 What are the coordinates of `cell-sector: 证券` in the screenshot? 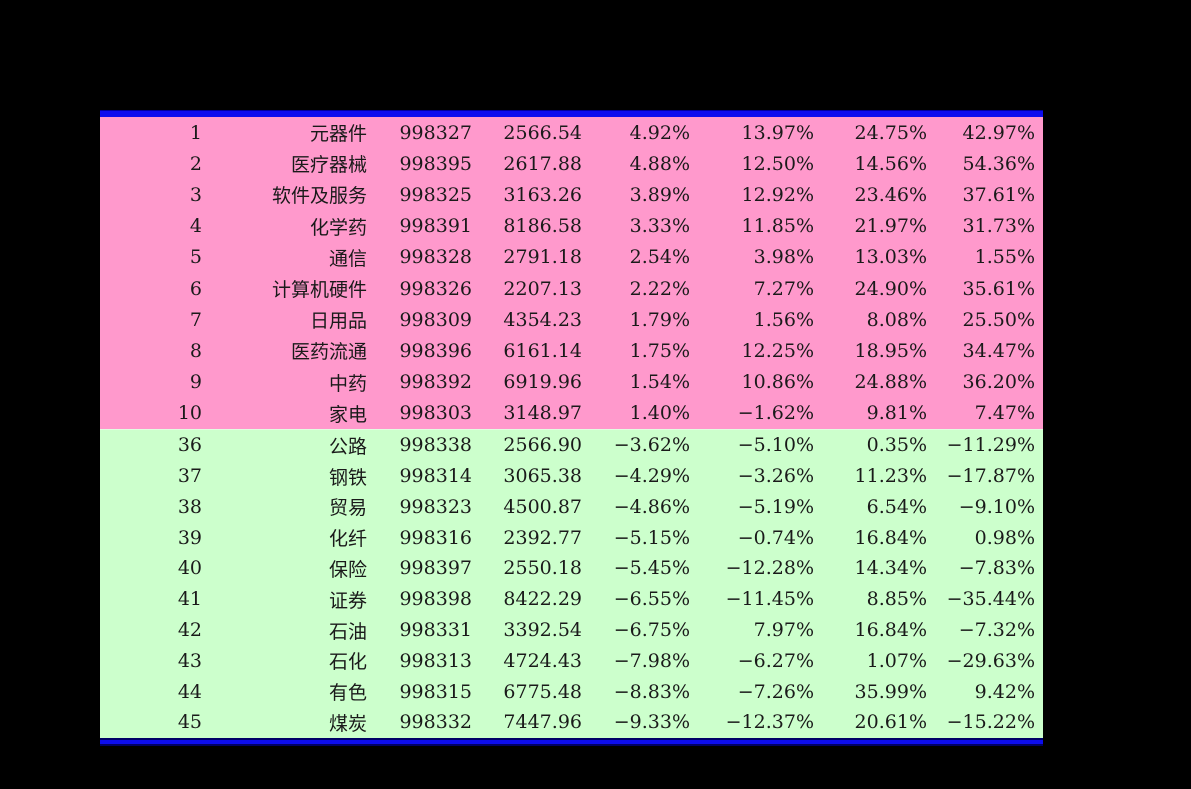 It's located at (347, 600).